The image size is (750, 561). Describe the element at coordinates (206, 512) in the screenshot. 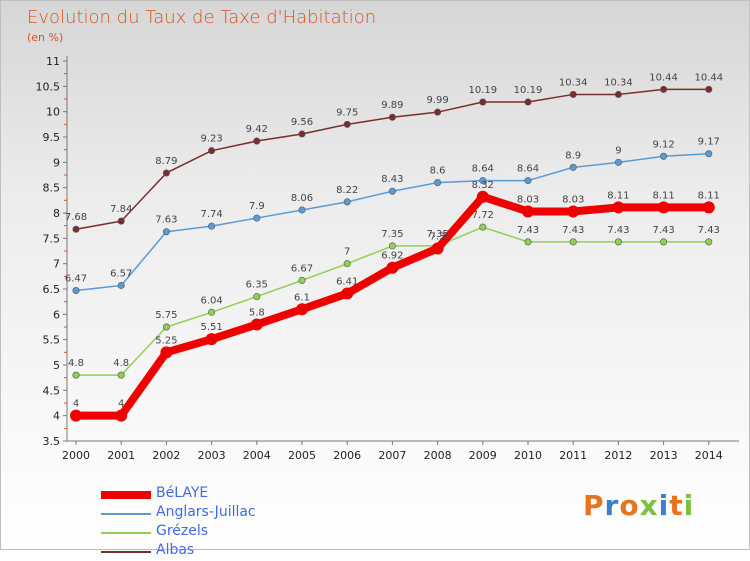

I see `legend-label: Anglars-Juillac` at that location.